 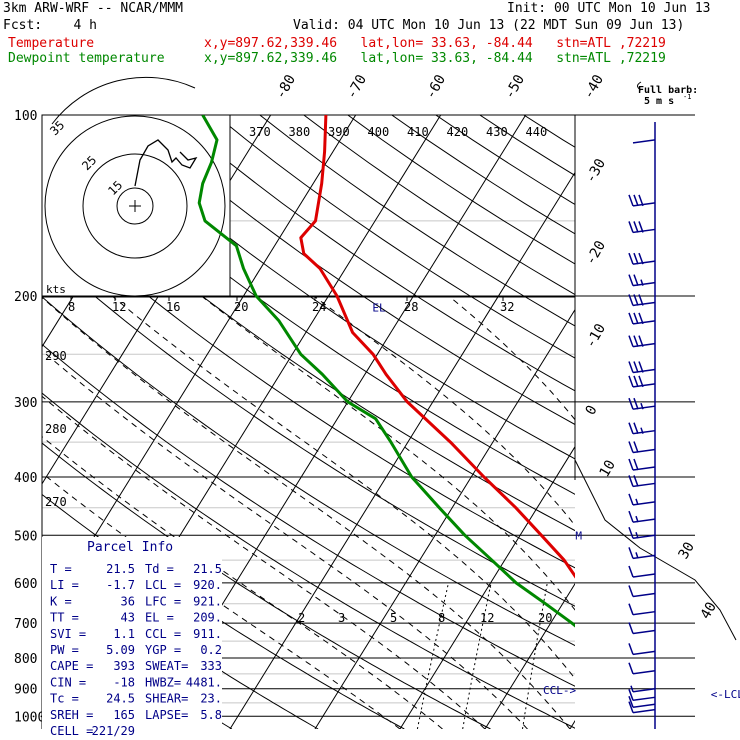 What do you see at coordinates (260, 132) in the screenshot?
I see `theta-label: 370` at bounding box center [260, 132].